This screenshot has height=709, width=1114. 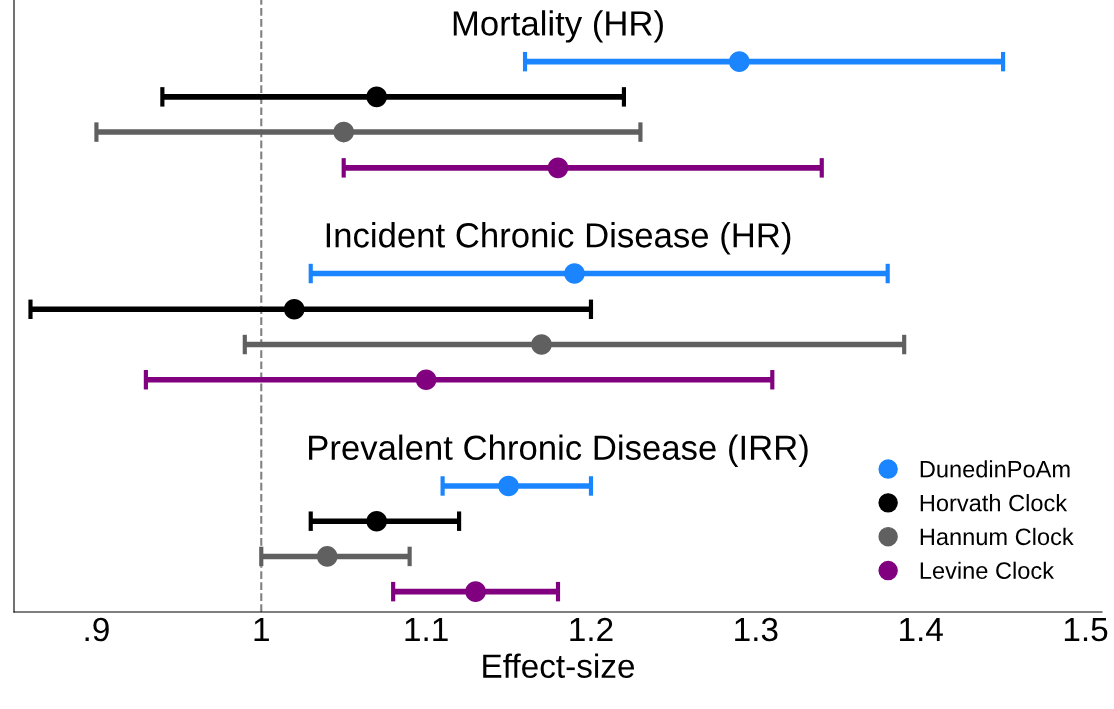 I want to click on x-tick-label: 1.3, so click(x=756, y=629).